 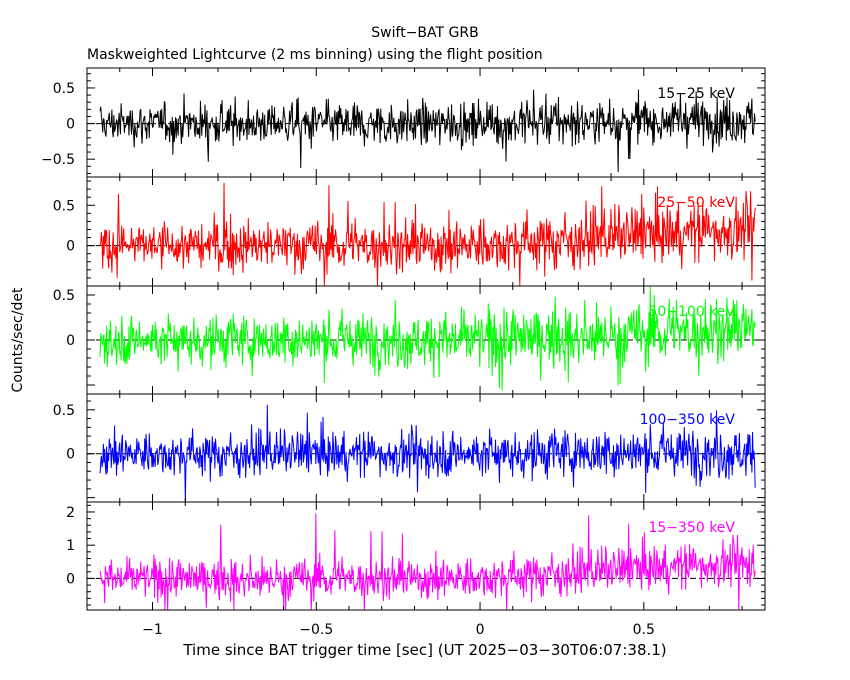 I want to click on x-tick-label: 0, so click(x=480, y=630).